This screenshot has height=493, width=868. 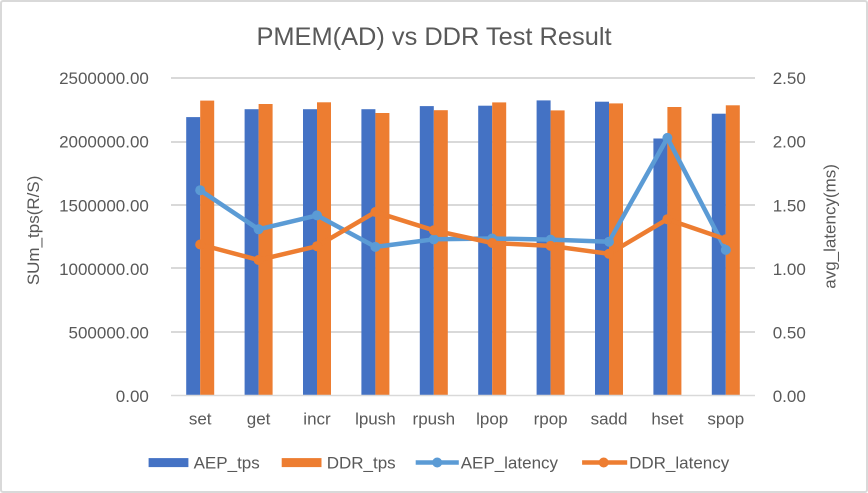 I want to click on svg-text: spop, so click(x=725, y=419).